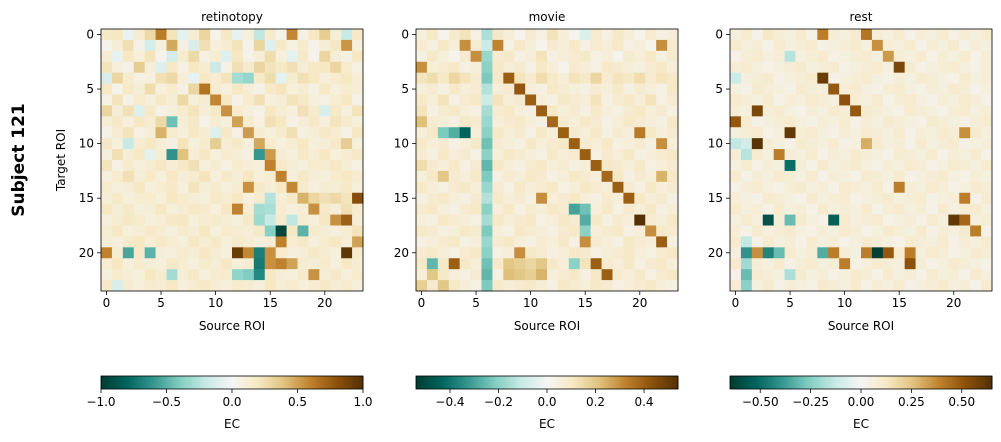 This screenshot has height=442, width=1001. What do you see at coordinates (232, 17) in the screenshot?
I see `panel-title: retinotopy` at bounding box center [232, 17].